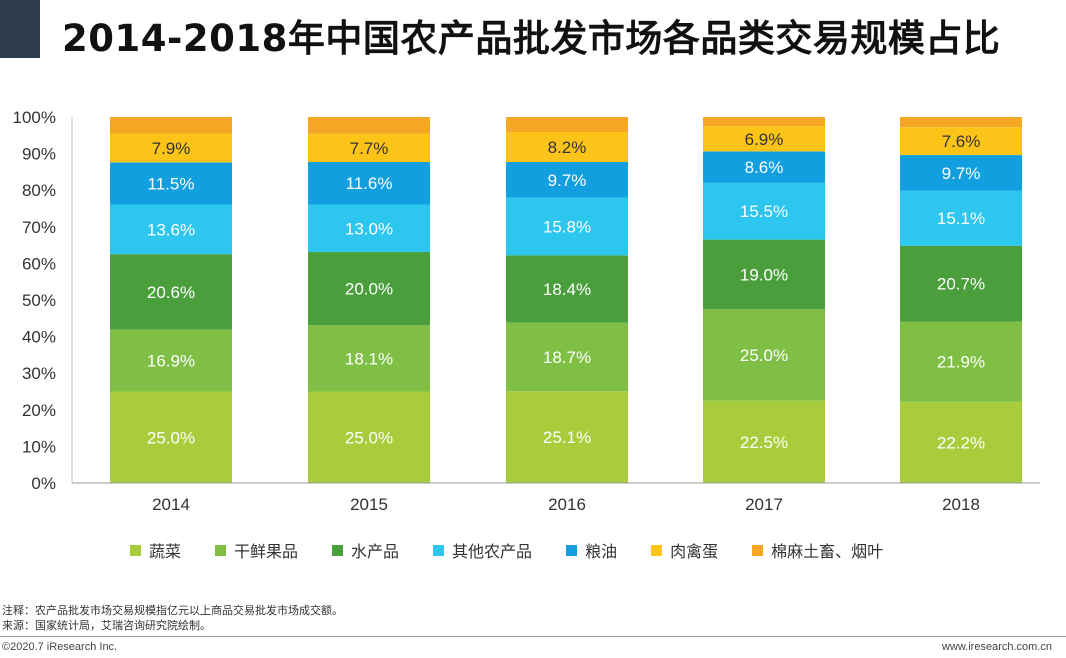  I want to click on legend-label: 水产品, so click(375, 551).